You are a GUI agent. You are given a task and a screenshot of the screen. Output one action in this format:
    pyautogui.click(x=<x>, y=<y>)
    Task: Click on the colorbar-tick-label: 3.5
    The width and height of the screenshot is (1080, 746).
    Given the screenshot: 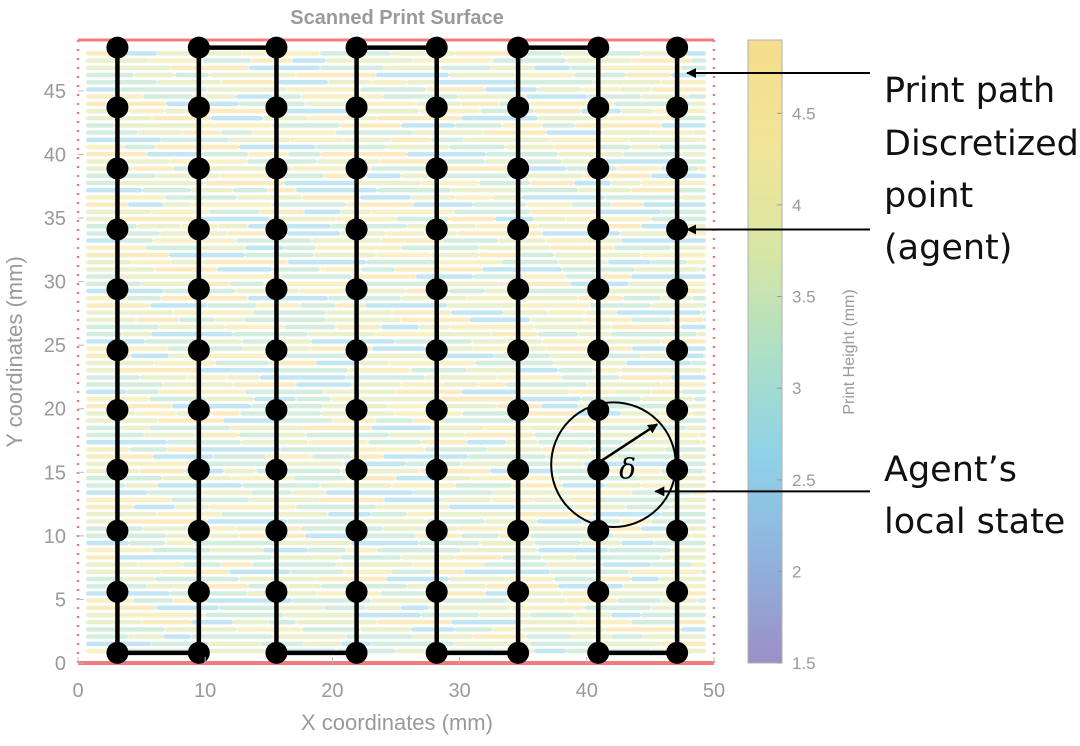 What is the action you would take?
    pyautogui.click(x=804, y=297)
    